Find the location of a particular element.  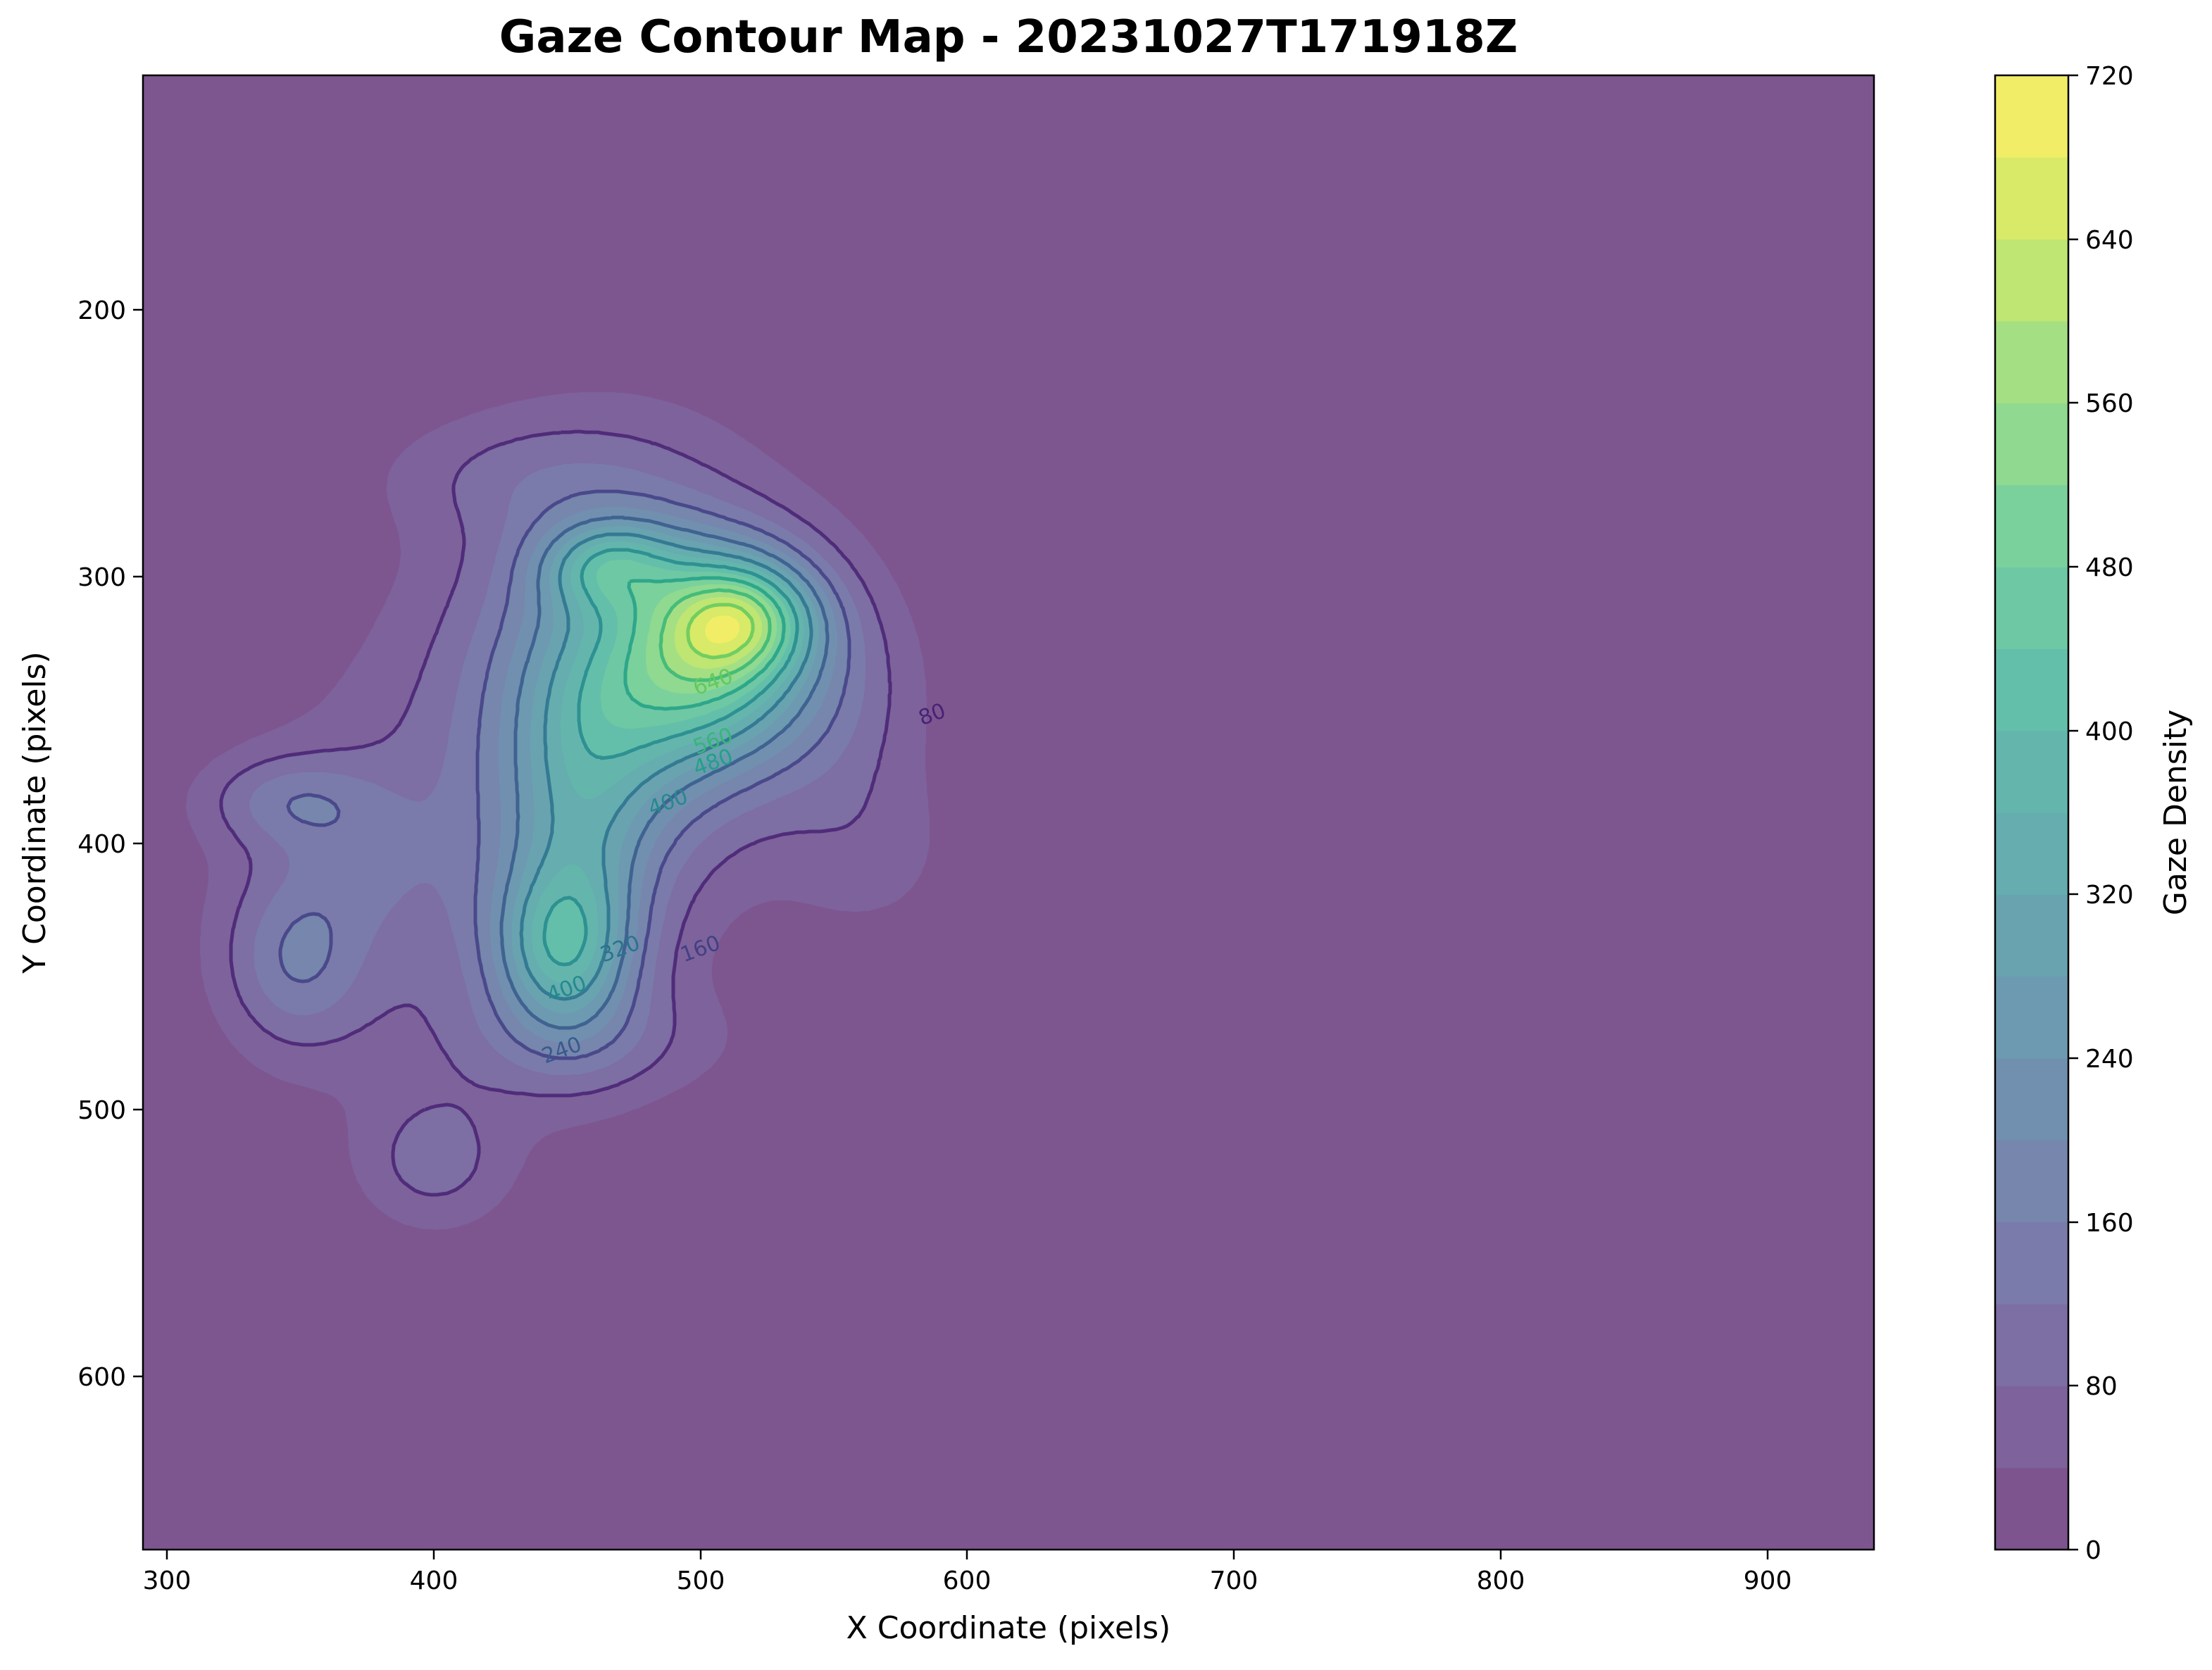

x-axis-ticks: 300 400 500 600 700 800 900 is located at coordinates (967, 1572).